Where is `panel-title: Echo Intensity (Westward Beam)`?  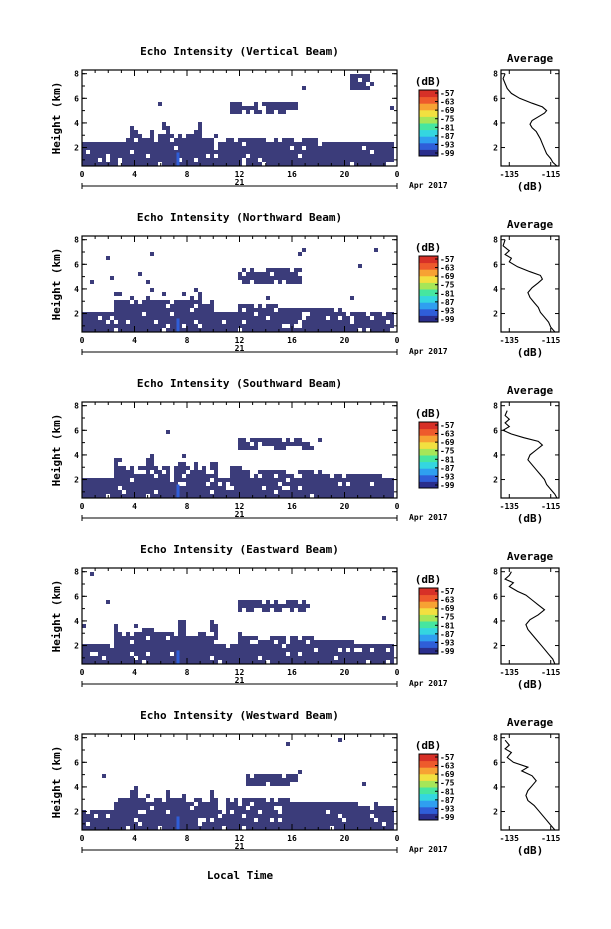
panel-title: Echo Intensity (Westward Beam) is located at coordinates (239, 715).